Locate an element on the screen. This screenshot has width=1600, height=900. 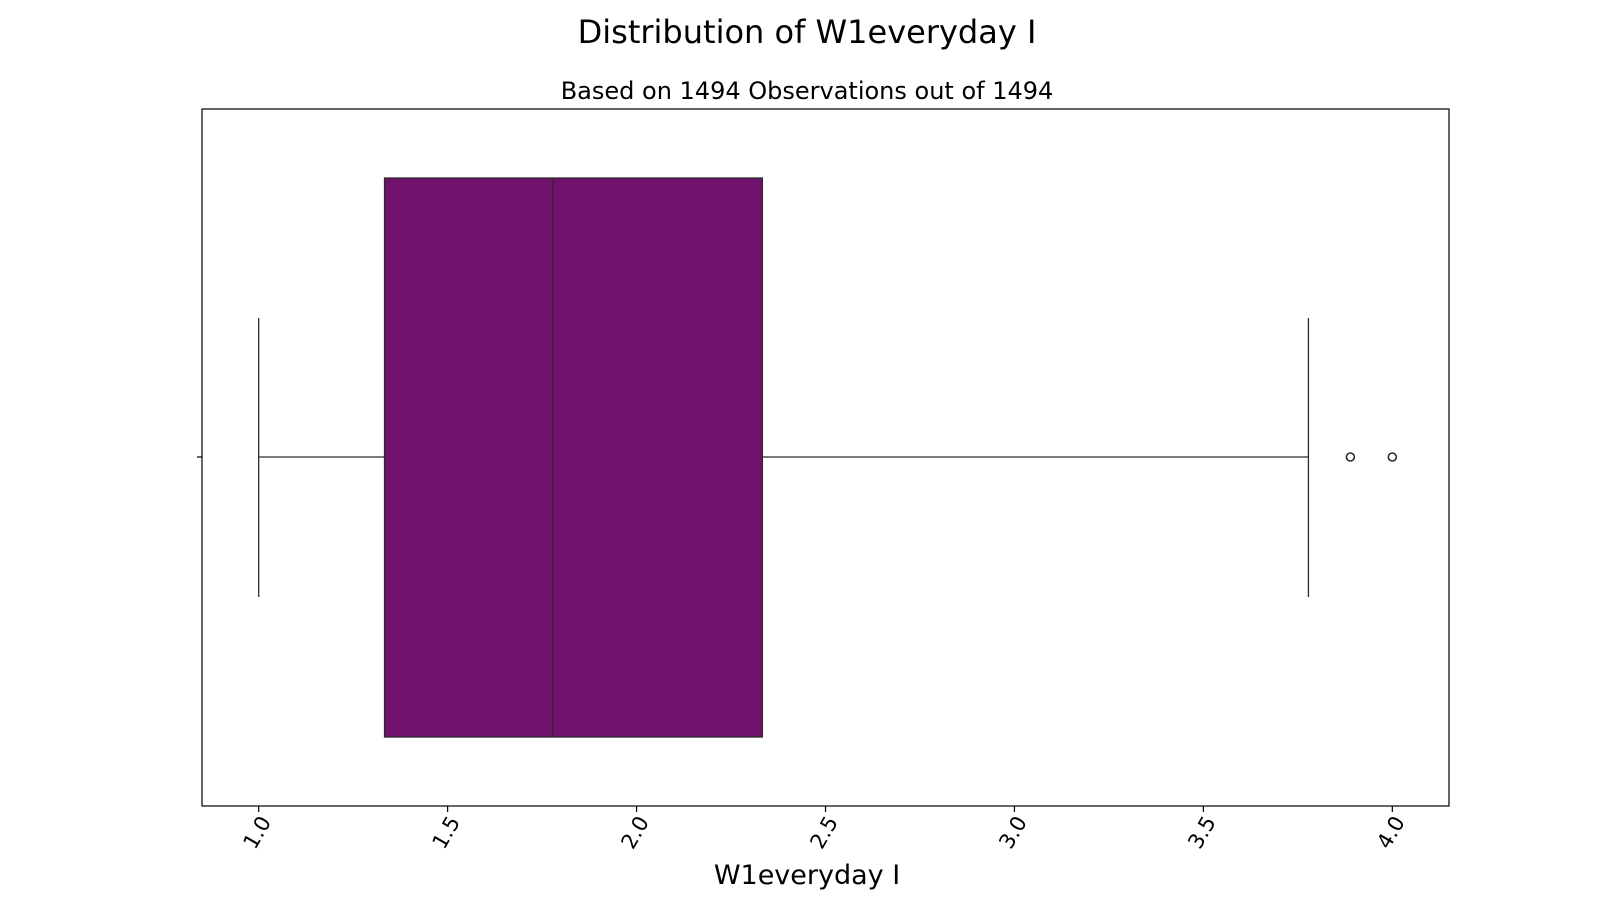
x-tick-label: 1.0 is located at coordinates (257, 832).